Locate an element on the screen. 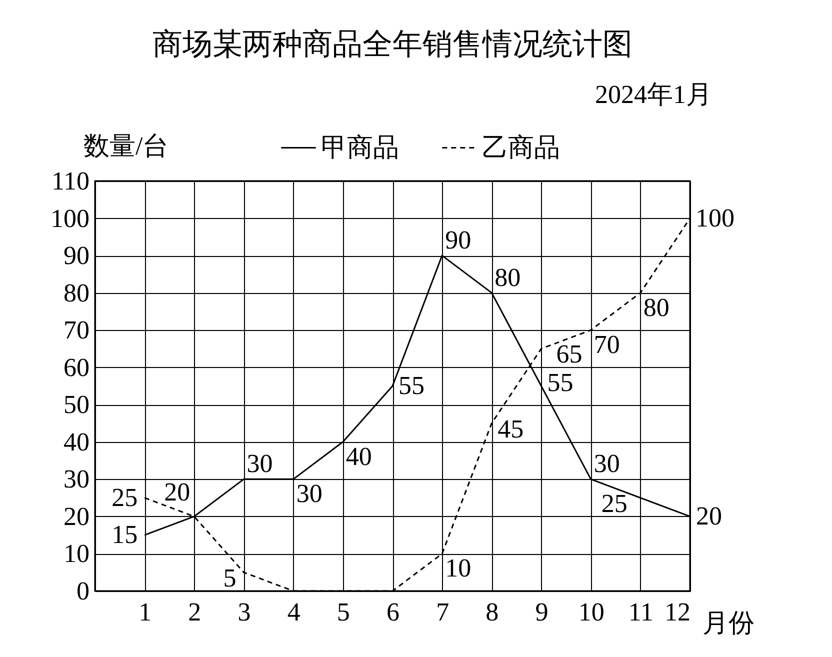 This screenshot has height=657, width=832. x-tick-label: 11 is located at coordinates (641, 612).